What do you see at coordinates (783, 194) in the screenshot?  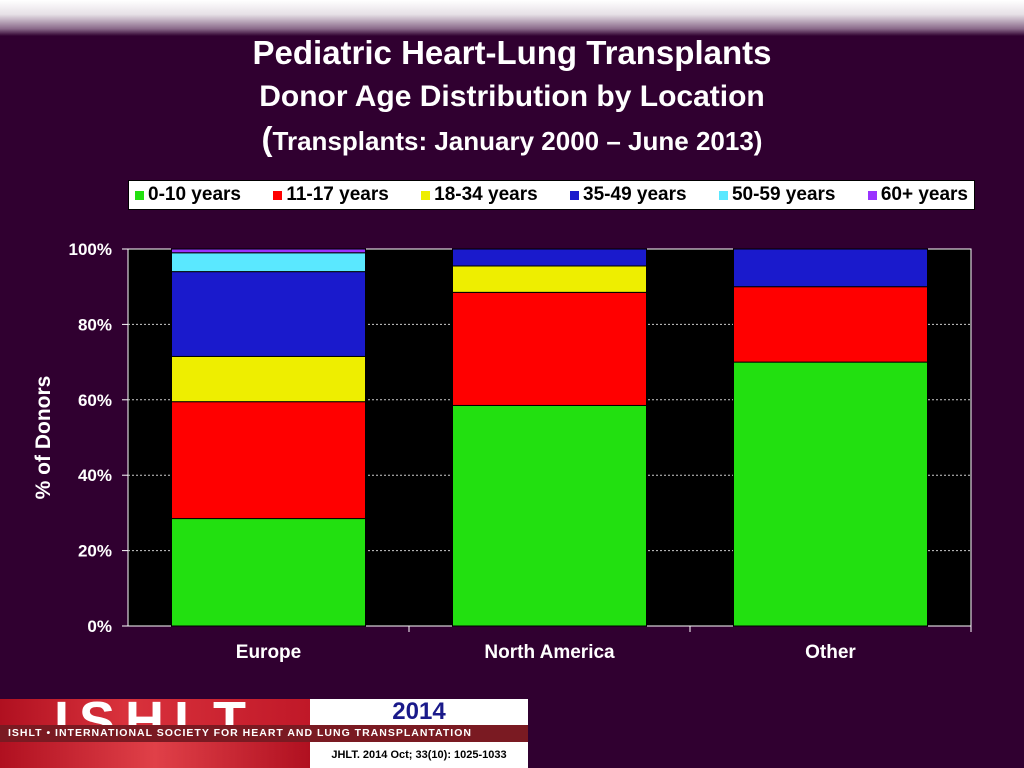 I see `legend-label: 50-59 years` at bounding box center [783, 194].